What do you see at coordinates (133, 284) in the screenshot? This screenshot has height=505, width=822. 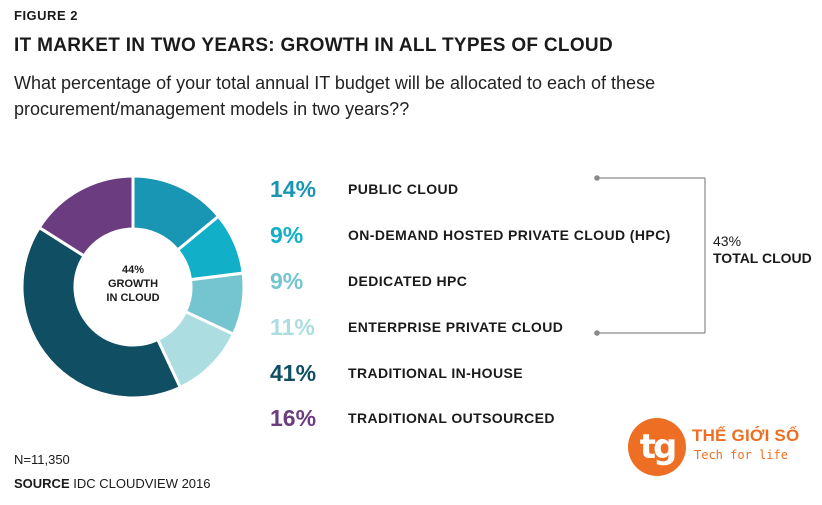 I see `center-line1: GROWTH` at bounding box center [133, 284].